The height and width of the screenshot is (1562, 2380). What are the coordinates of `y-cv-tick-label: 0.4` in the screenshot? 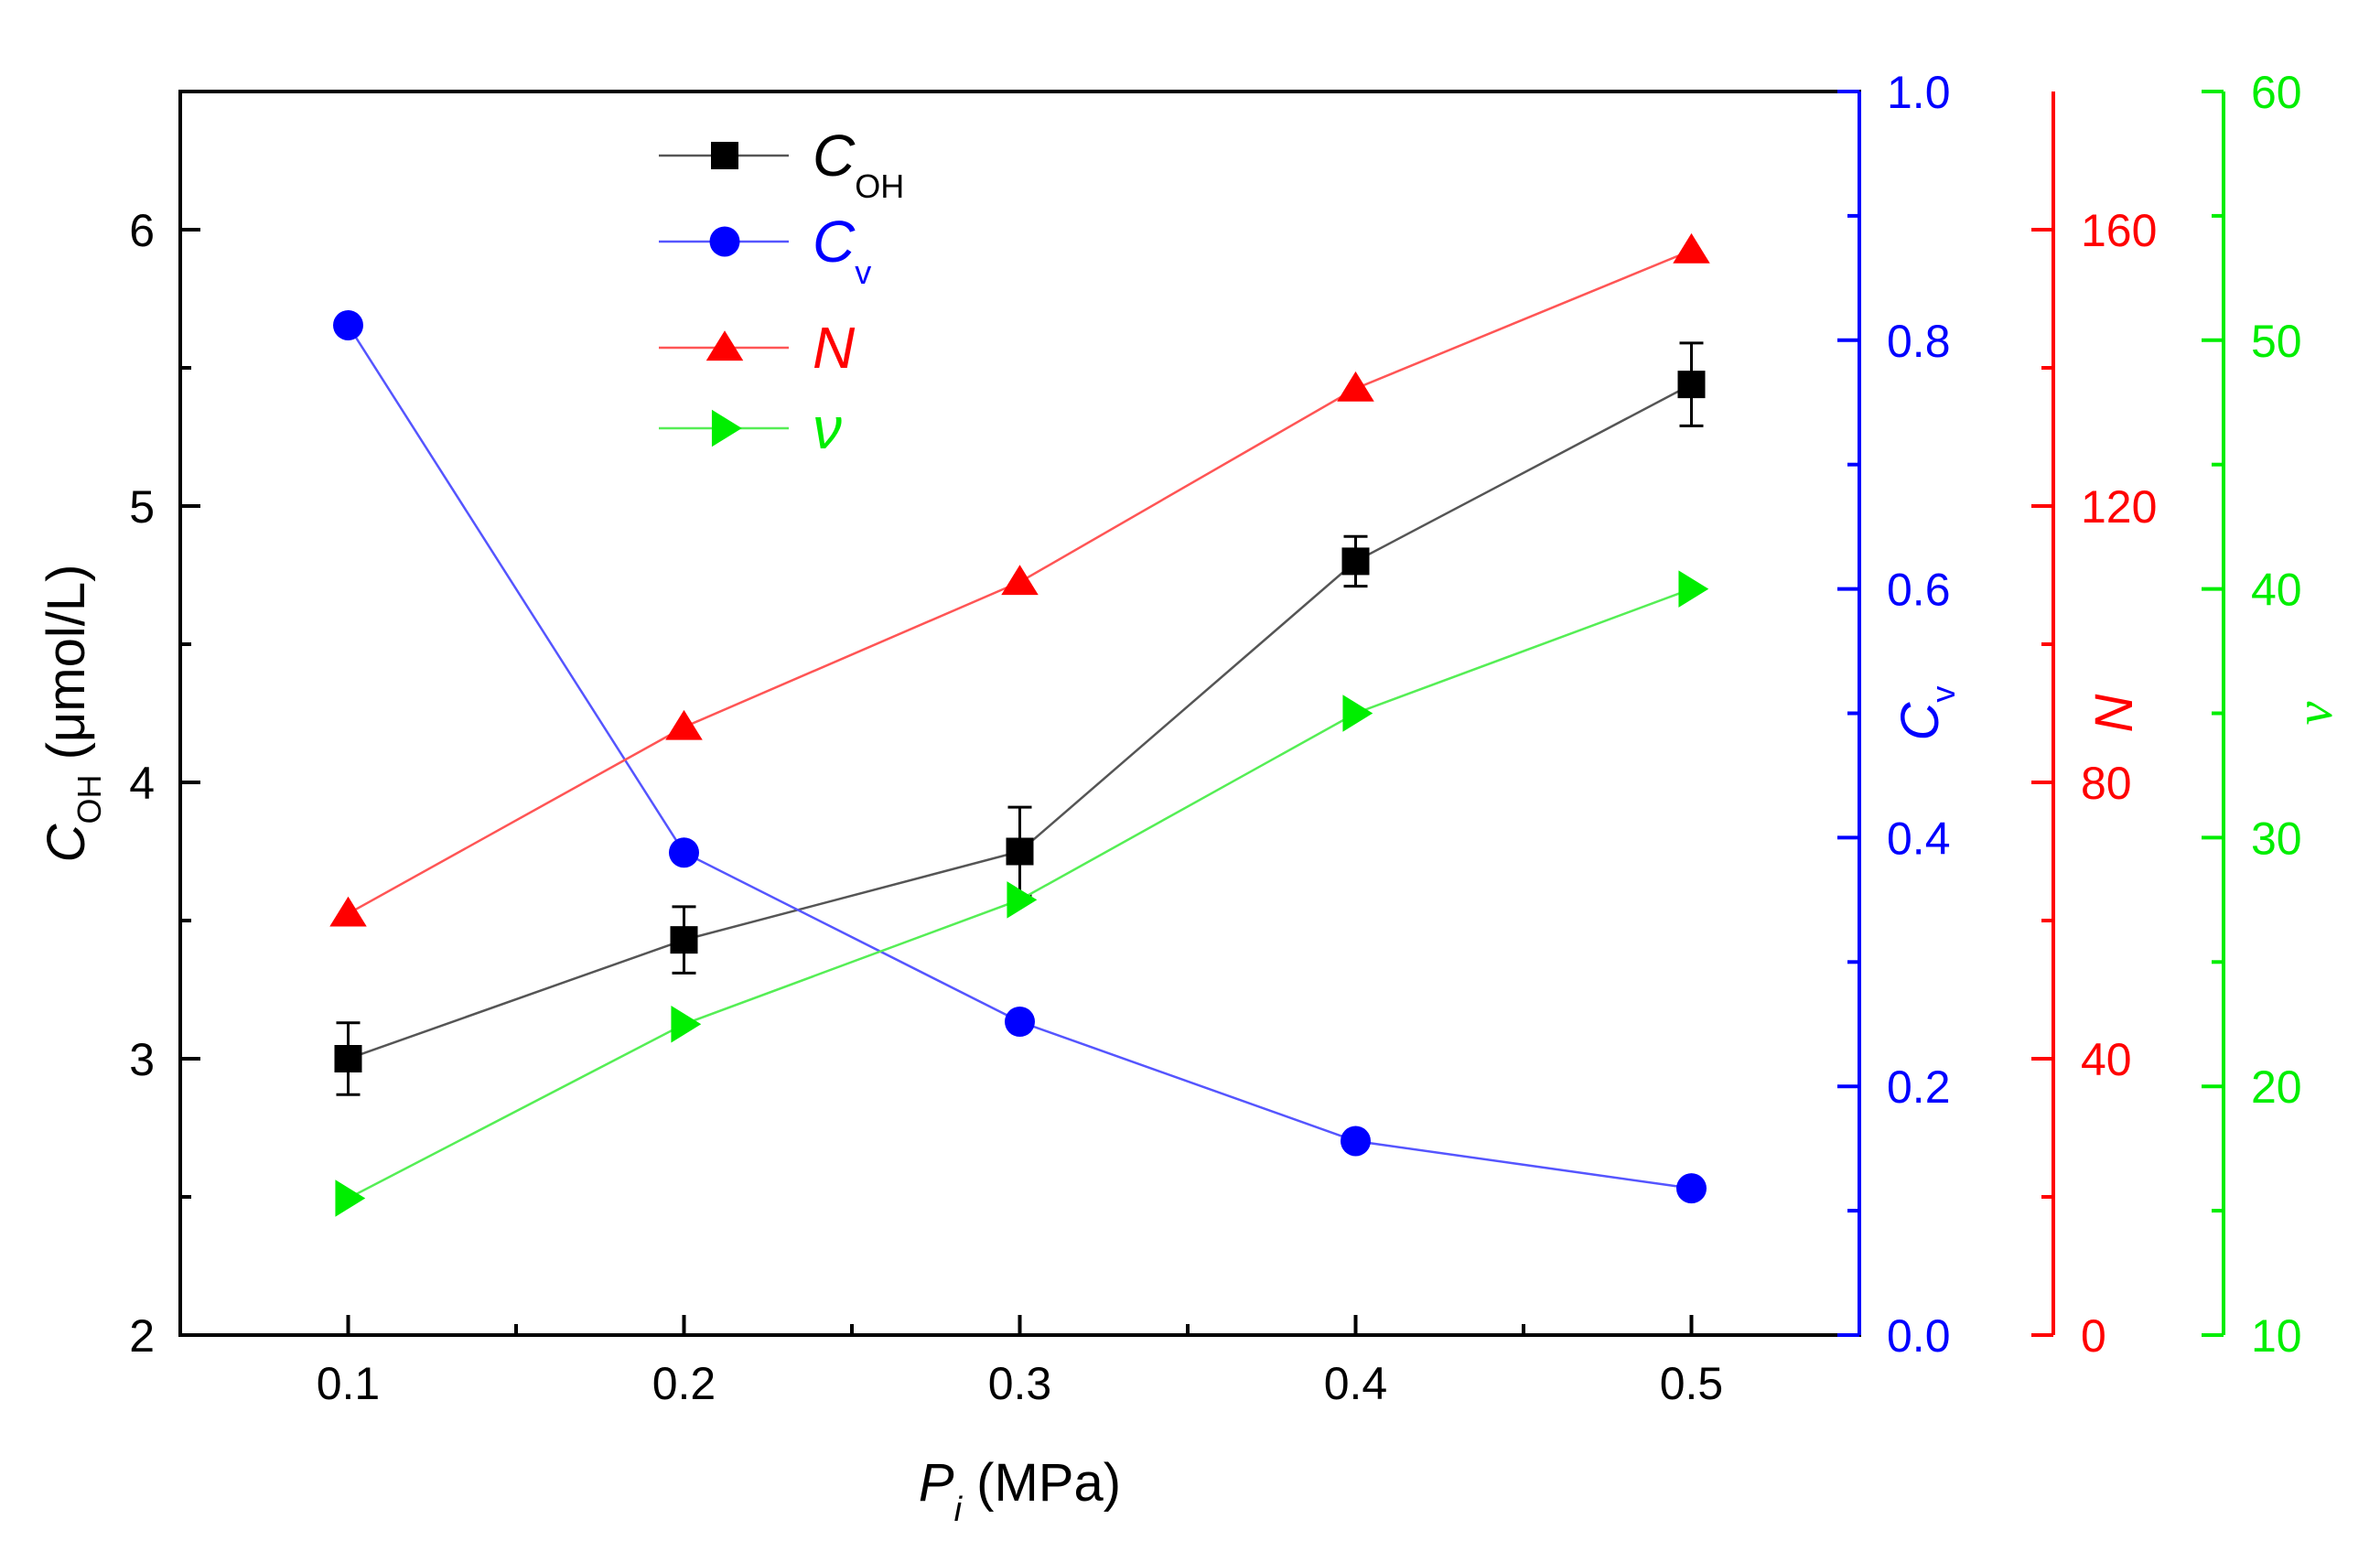 It's located at (1919, 838).